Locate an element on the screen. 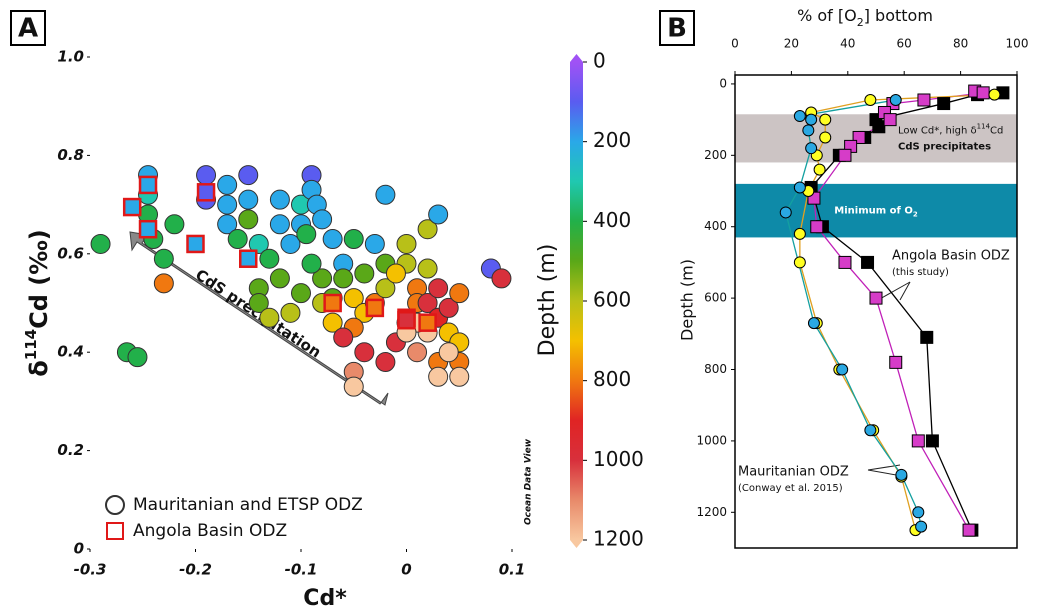 This screenshot has height=611, width=1047. y-axis-label: Depth (m) is located at coordinates (687, 300).